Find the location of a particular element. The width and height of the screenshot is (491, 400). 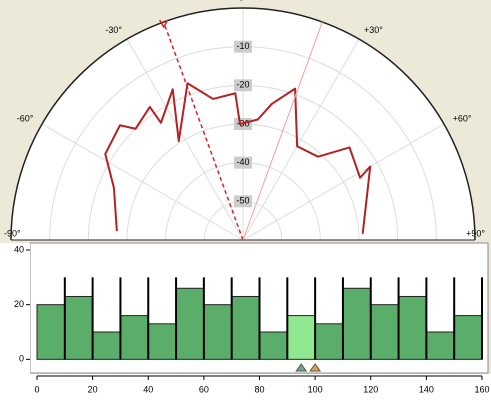

y-tick-label: 40 is located at coordinates (19, 249).